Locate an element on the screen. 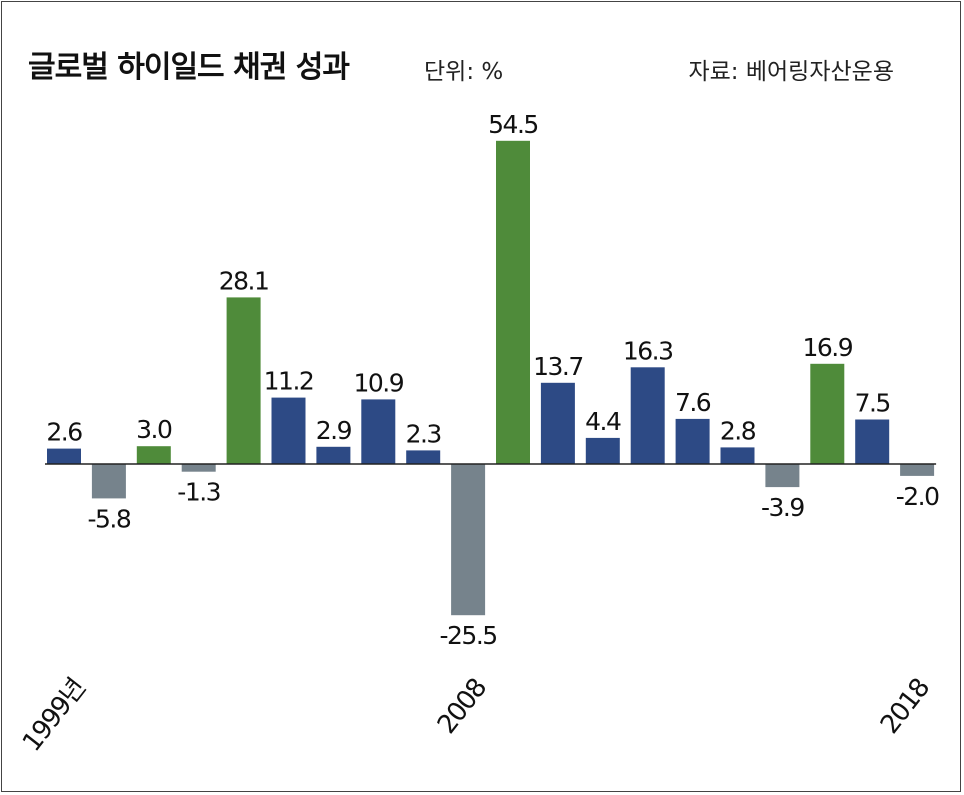 The width and height of the screenshot is (964, 795). value-label-2010: 13.7 is located at coordinates (558, 366).